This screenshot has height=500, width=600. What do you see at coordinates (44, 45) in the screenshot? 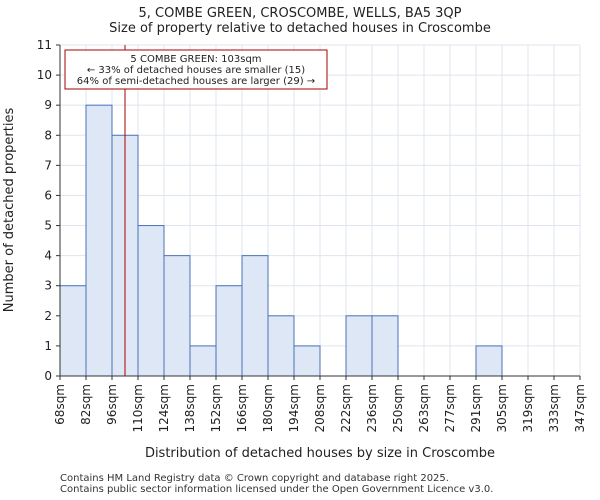
I see `y-tick-label: 11` at bounding box center [44, 45].